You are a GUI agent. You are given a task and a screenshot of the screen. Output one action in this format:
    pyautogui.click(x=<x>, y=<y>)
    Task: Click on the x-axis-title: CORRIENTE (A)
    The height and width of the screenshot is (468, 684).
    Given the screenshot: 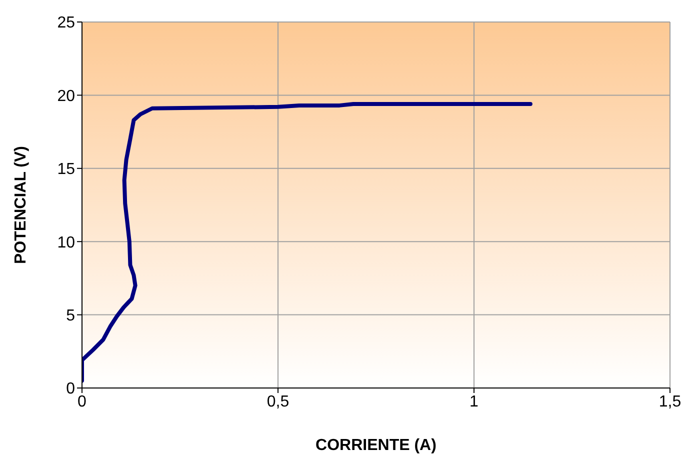 What is the action you would take?
    pyautogui.click(x=376, y=445)
    